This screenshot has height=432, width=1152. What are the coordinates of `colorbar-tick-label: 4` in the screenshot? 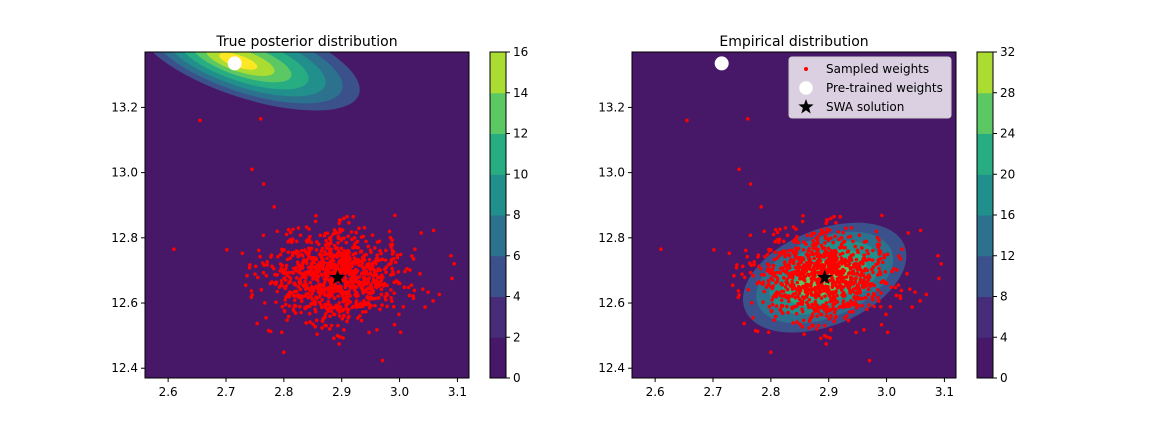 It's located at (1004, 337).